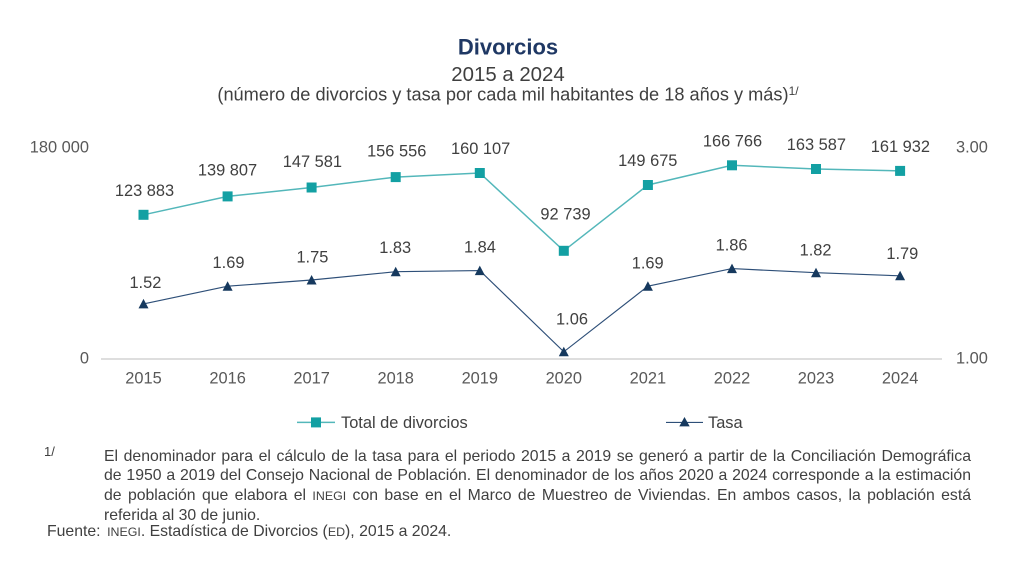 Image resolution: width=1024 pixels, height=576 pixels. What do you see at coordinates (59, 148) in the screenshot?
I see `svg-text: 180 000` at bounding box center [59, 148].